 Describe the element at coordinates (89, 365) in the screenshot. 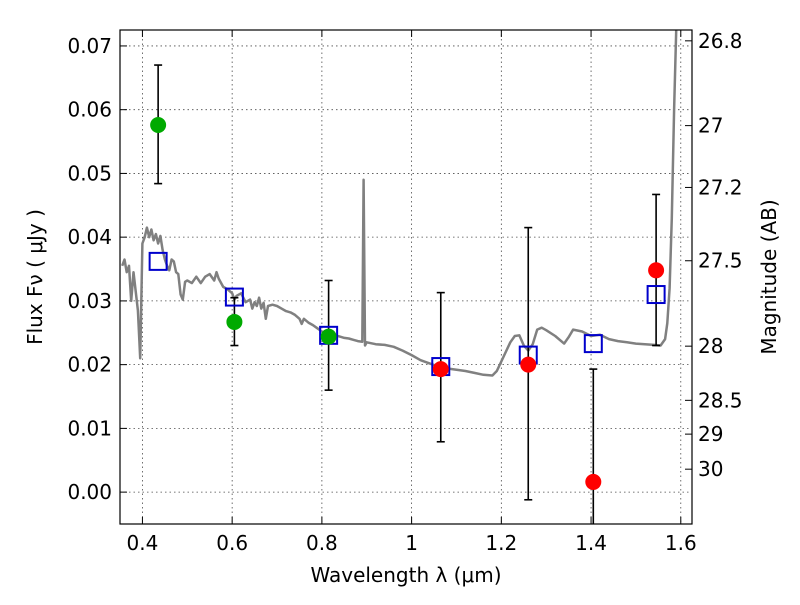

I see `y-tick-label: 0.02` at that location.